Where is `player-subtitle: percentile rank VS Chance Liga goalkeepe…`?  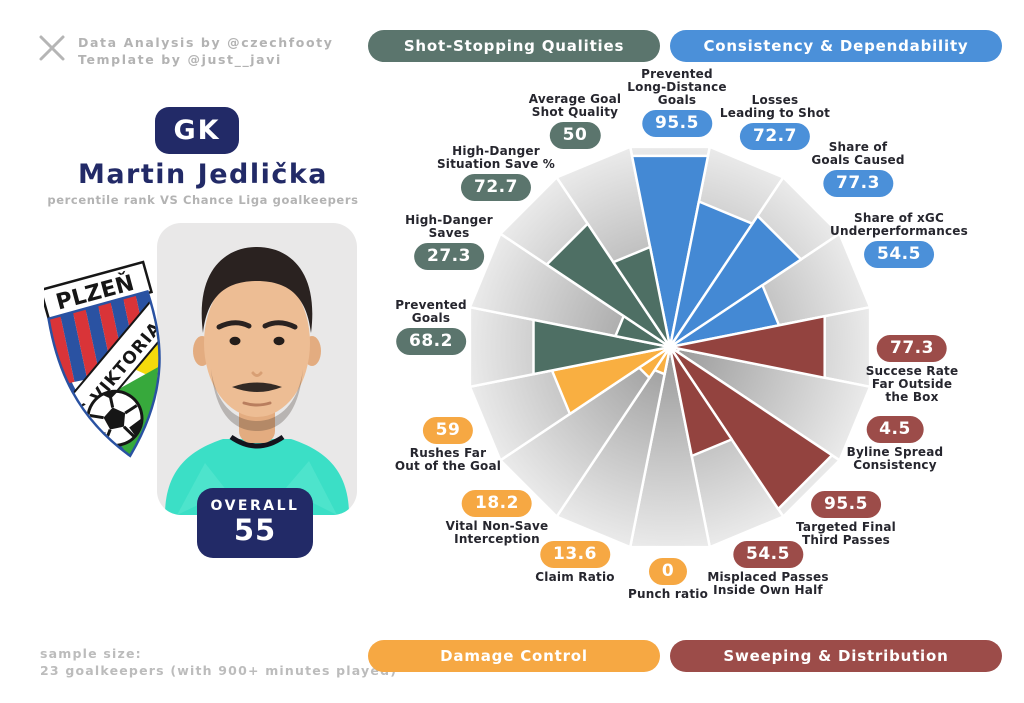 player-subtitle: percentile rank VS Chance Liga goalkeepe… is located at coordinates (203, 200).